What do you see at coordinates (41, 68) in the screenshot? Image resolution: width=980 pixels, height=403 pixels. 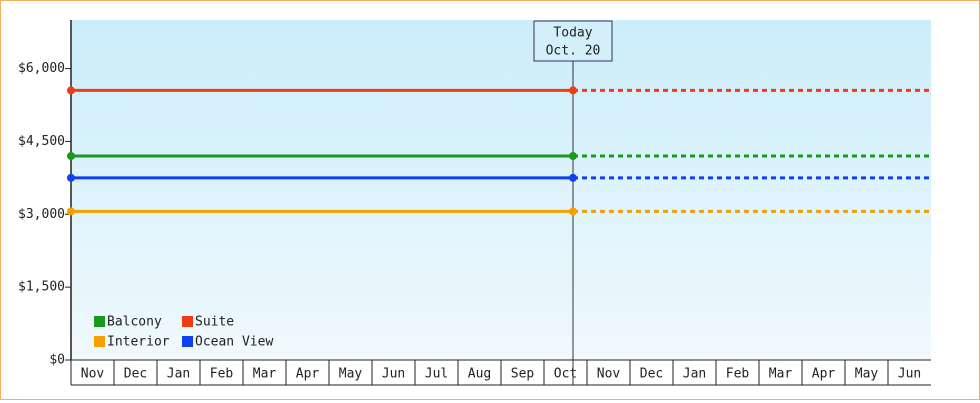 I see `y-tick-label: $6,000` at bounding box center [41, 68].